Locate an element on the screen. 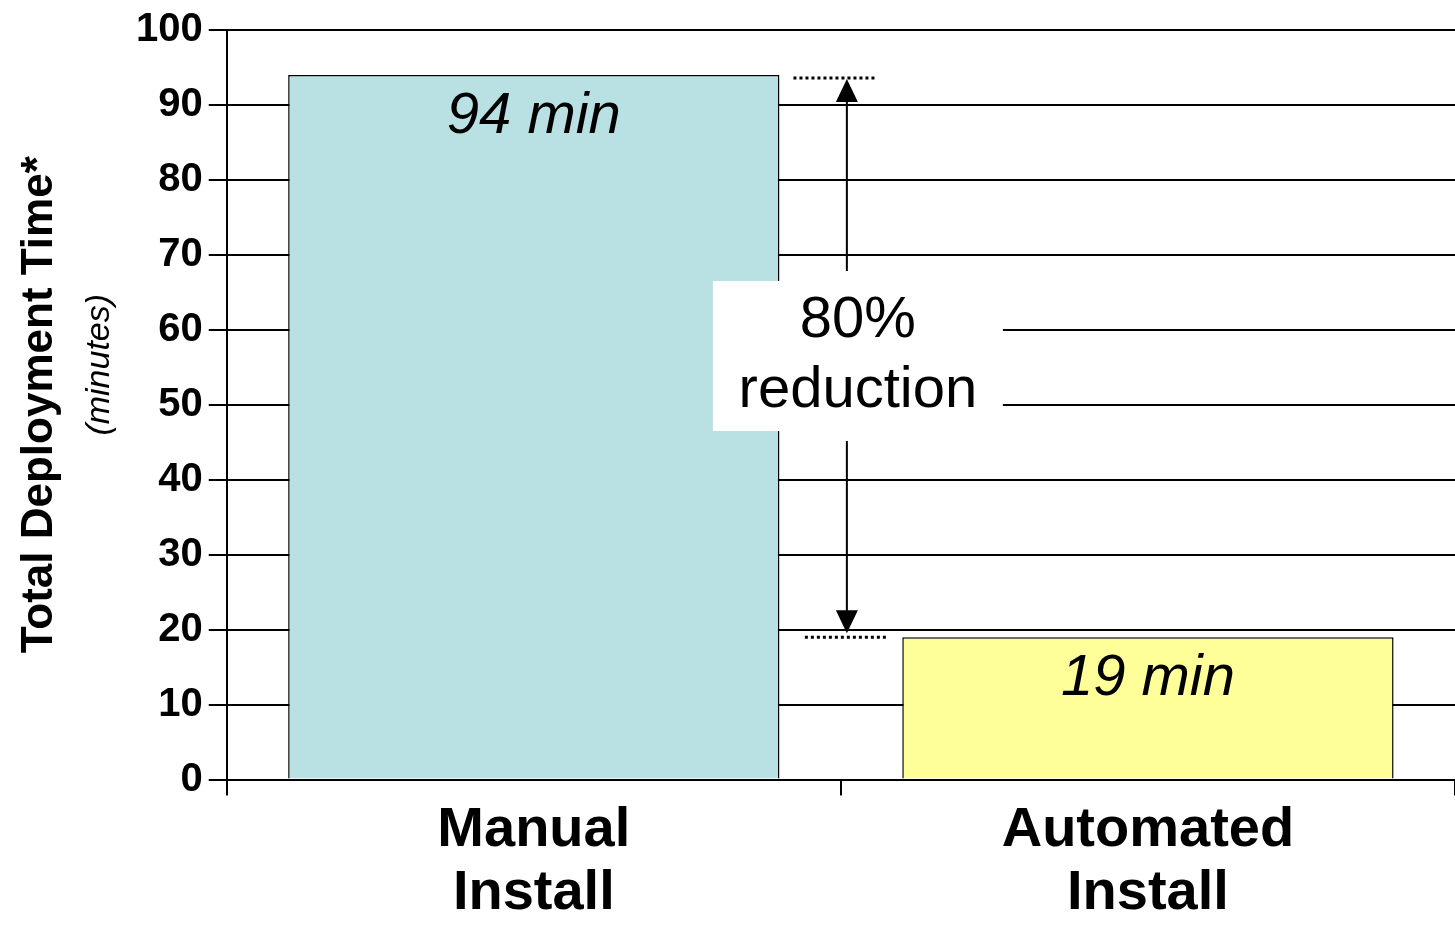 The image size is (1455, 929). y-axis-title: Total Deployment Time* (minutes) is located at coordinates (64, 404).